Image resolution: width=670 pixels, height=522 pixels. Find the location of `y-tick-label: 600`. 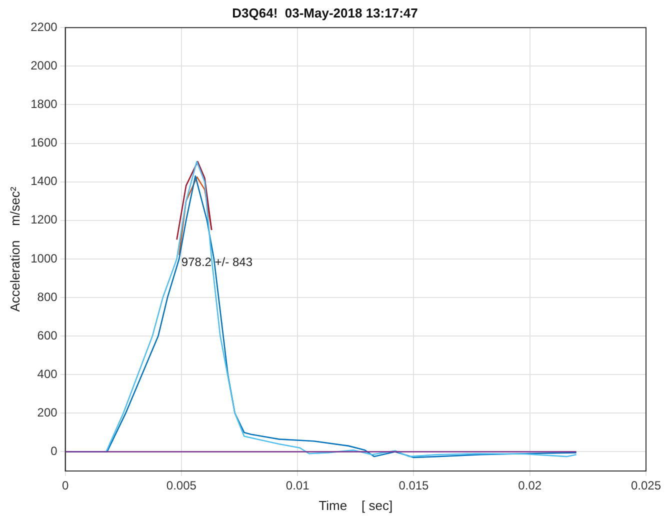

y-tick-label: 600 is located at coordinates (47, 335).